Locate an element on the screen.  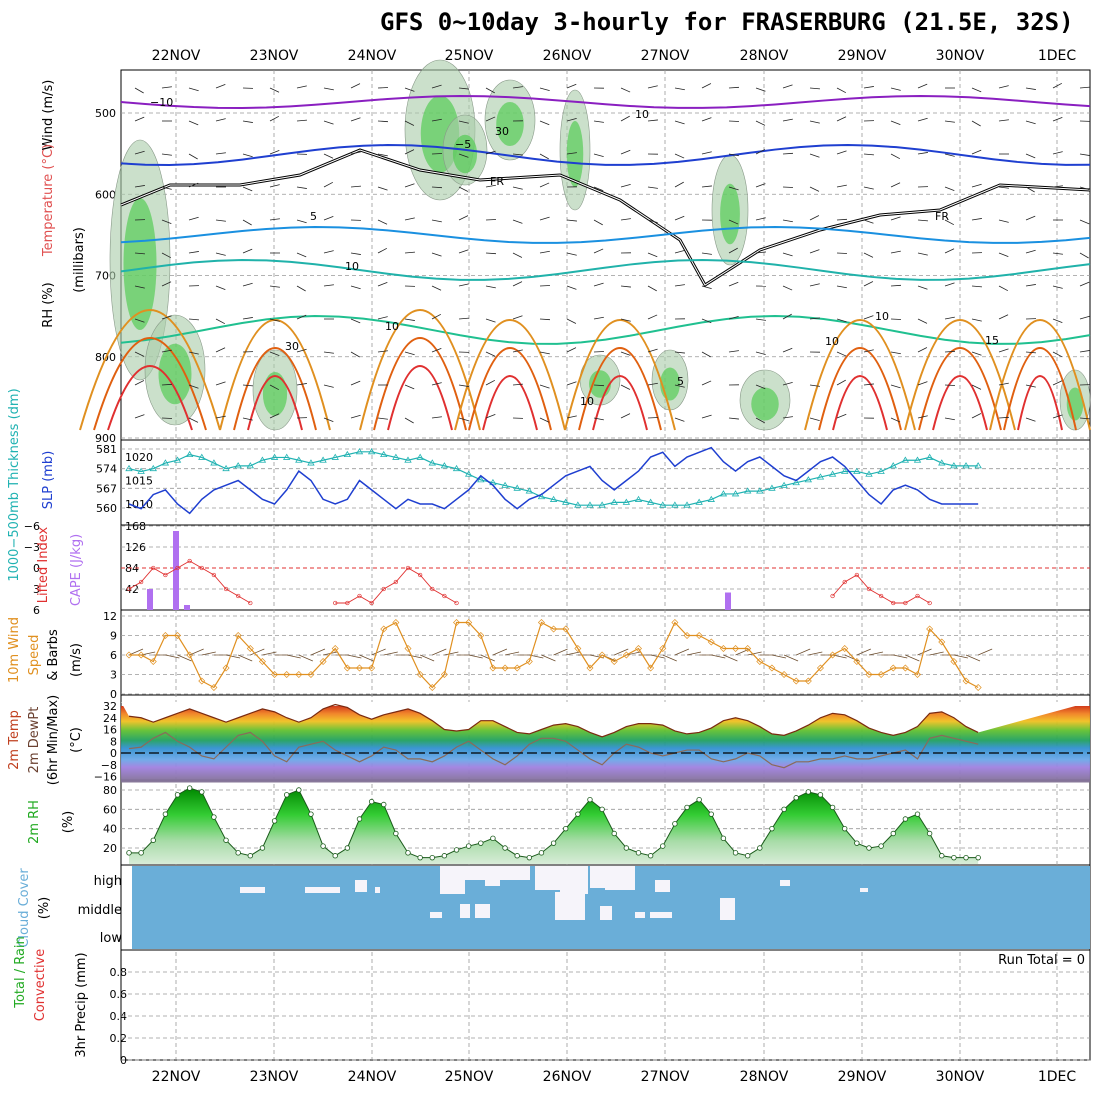
temp-line is located at coordinates (553, 720).